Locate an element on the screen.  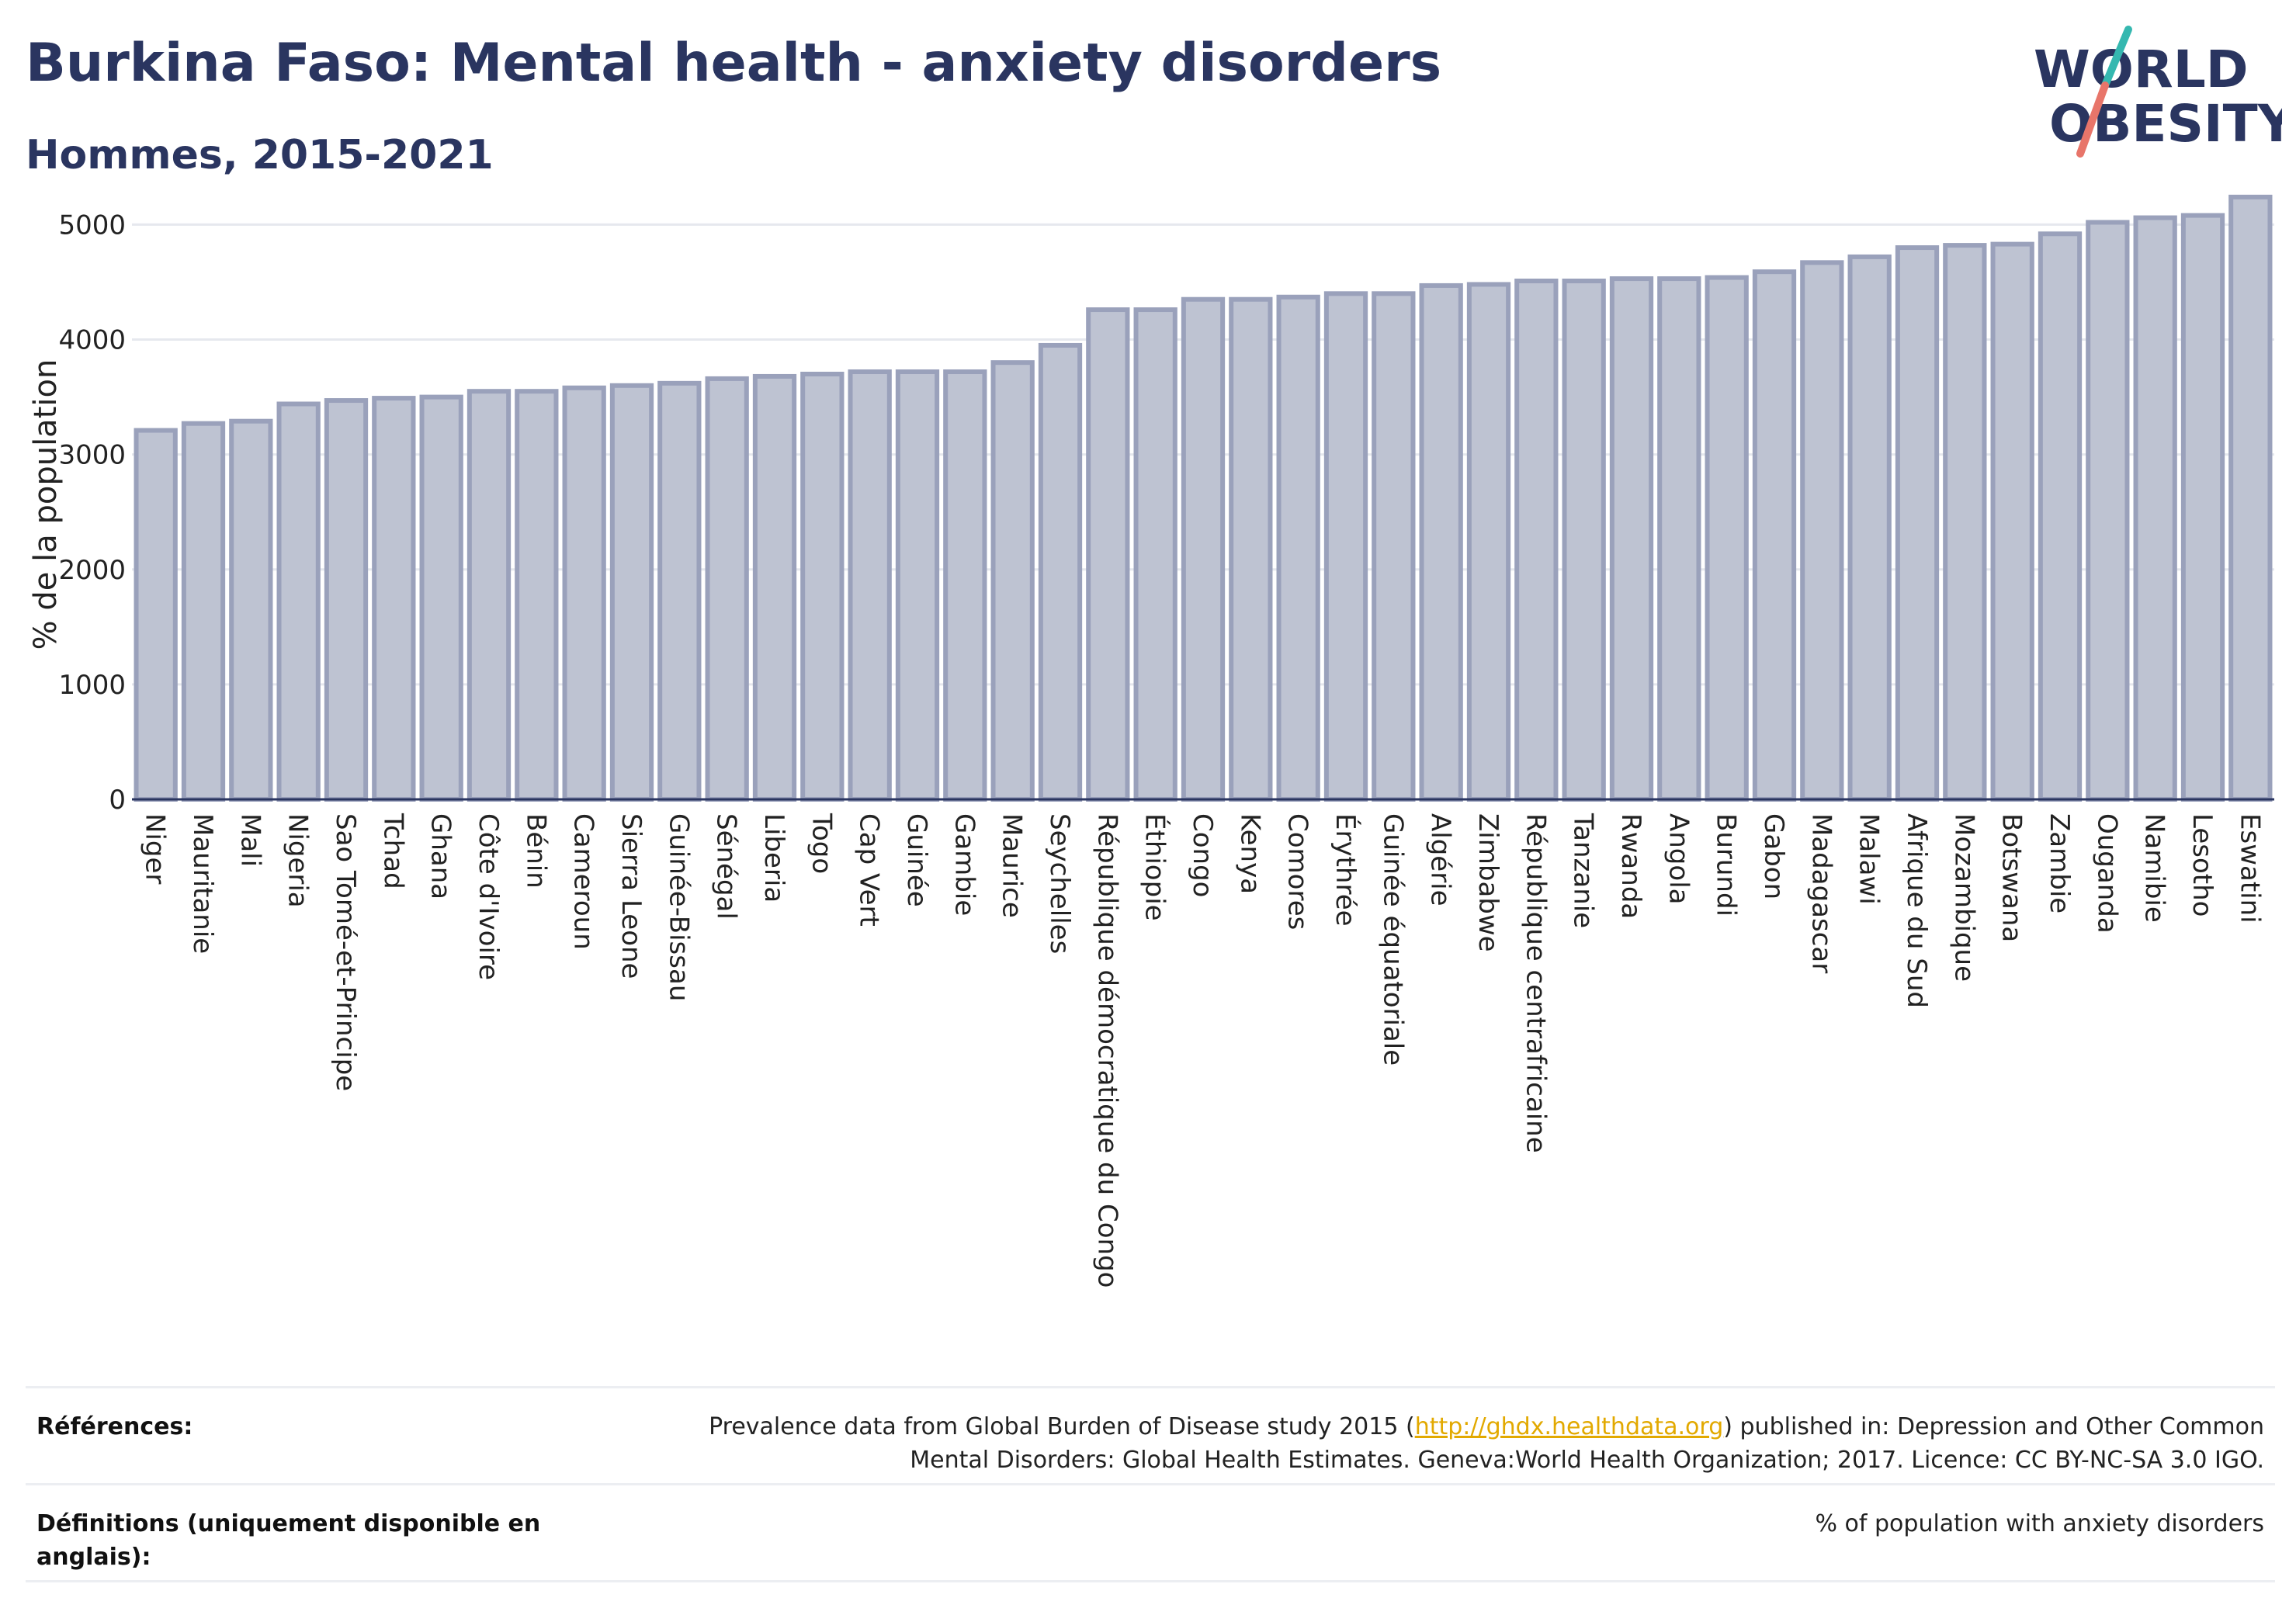
category-label: Namibie is located at coordinates (2154, 868).